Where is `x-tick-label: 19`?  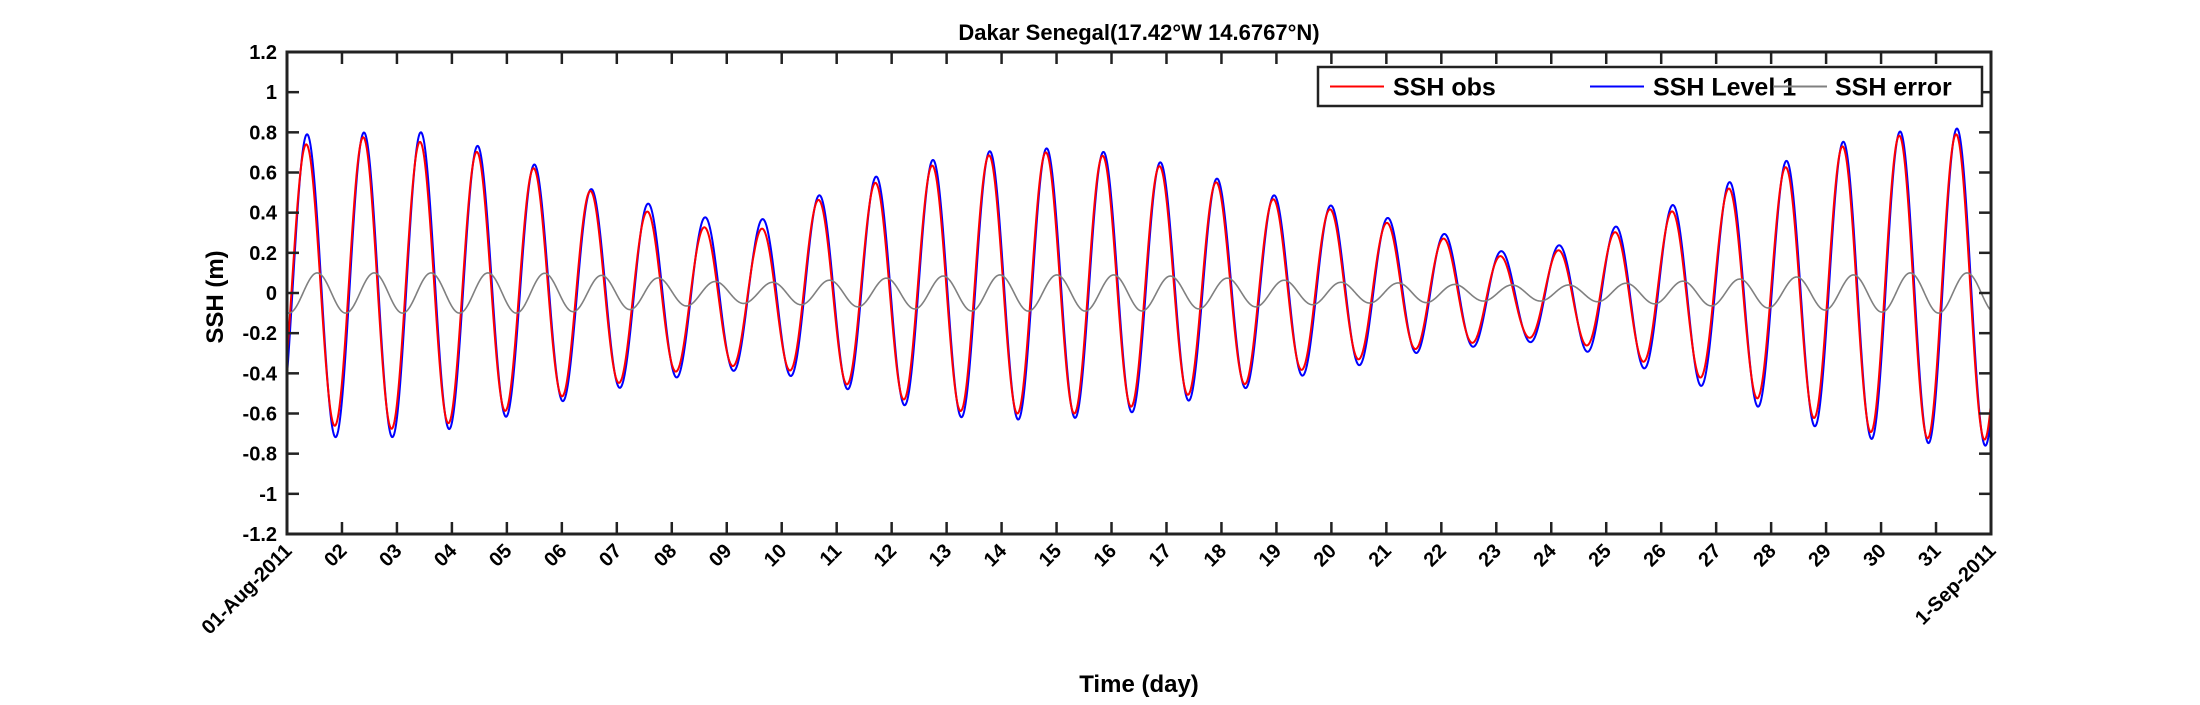
x-tick-label: 19 is located at coordinates (1270, 555).